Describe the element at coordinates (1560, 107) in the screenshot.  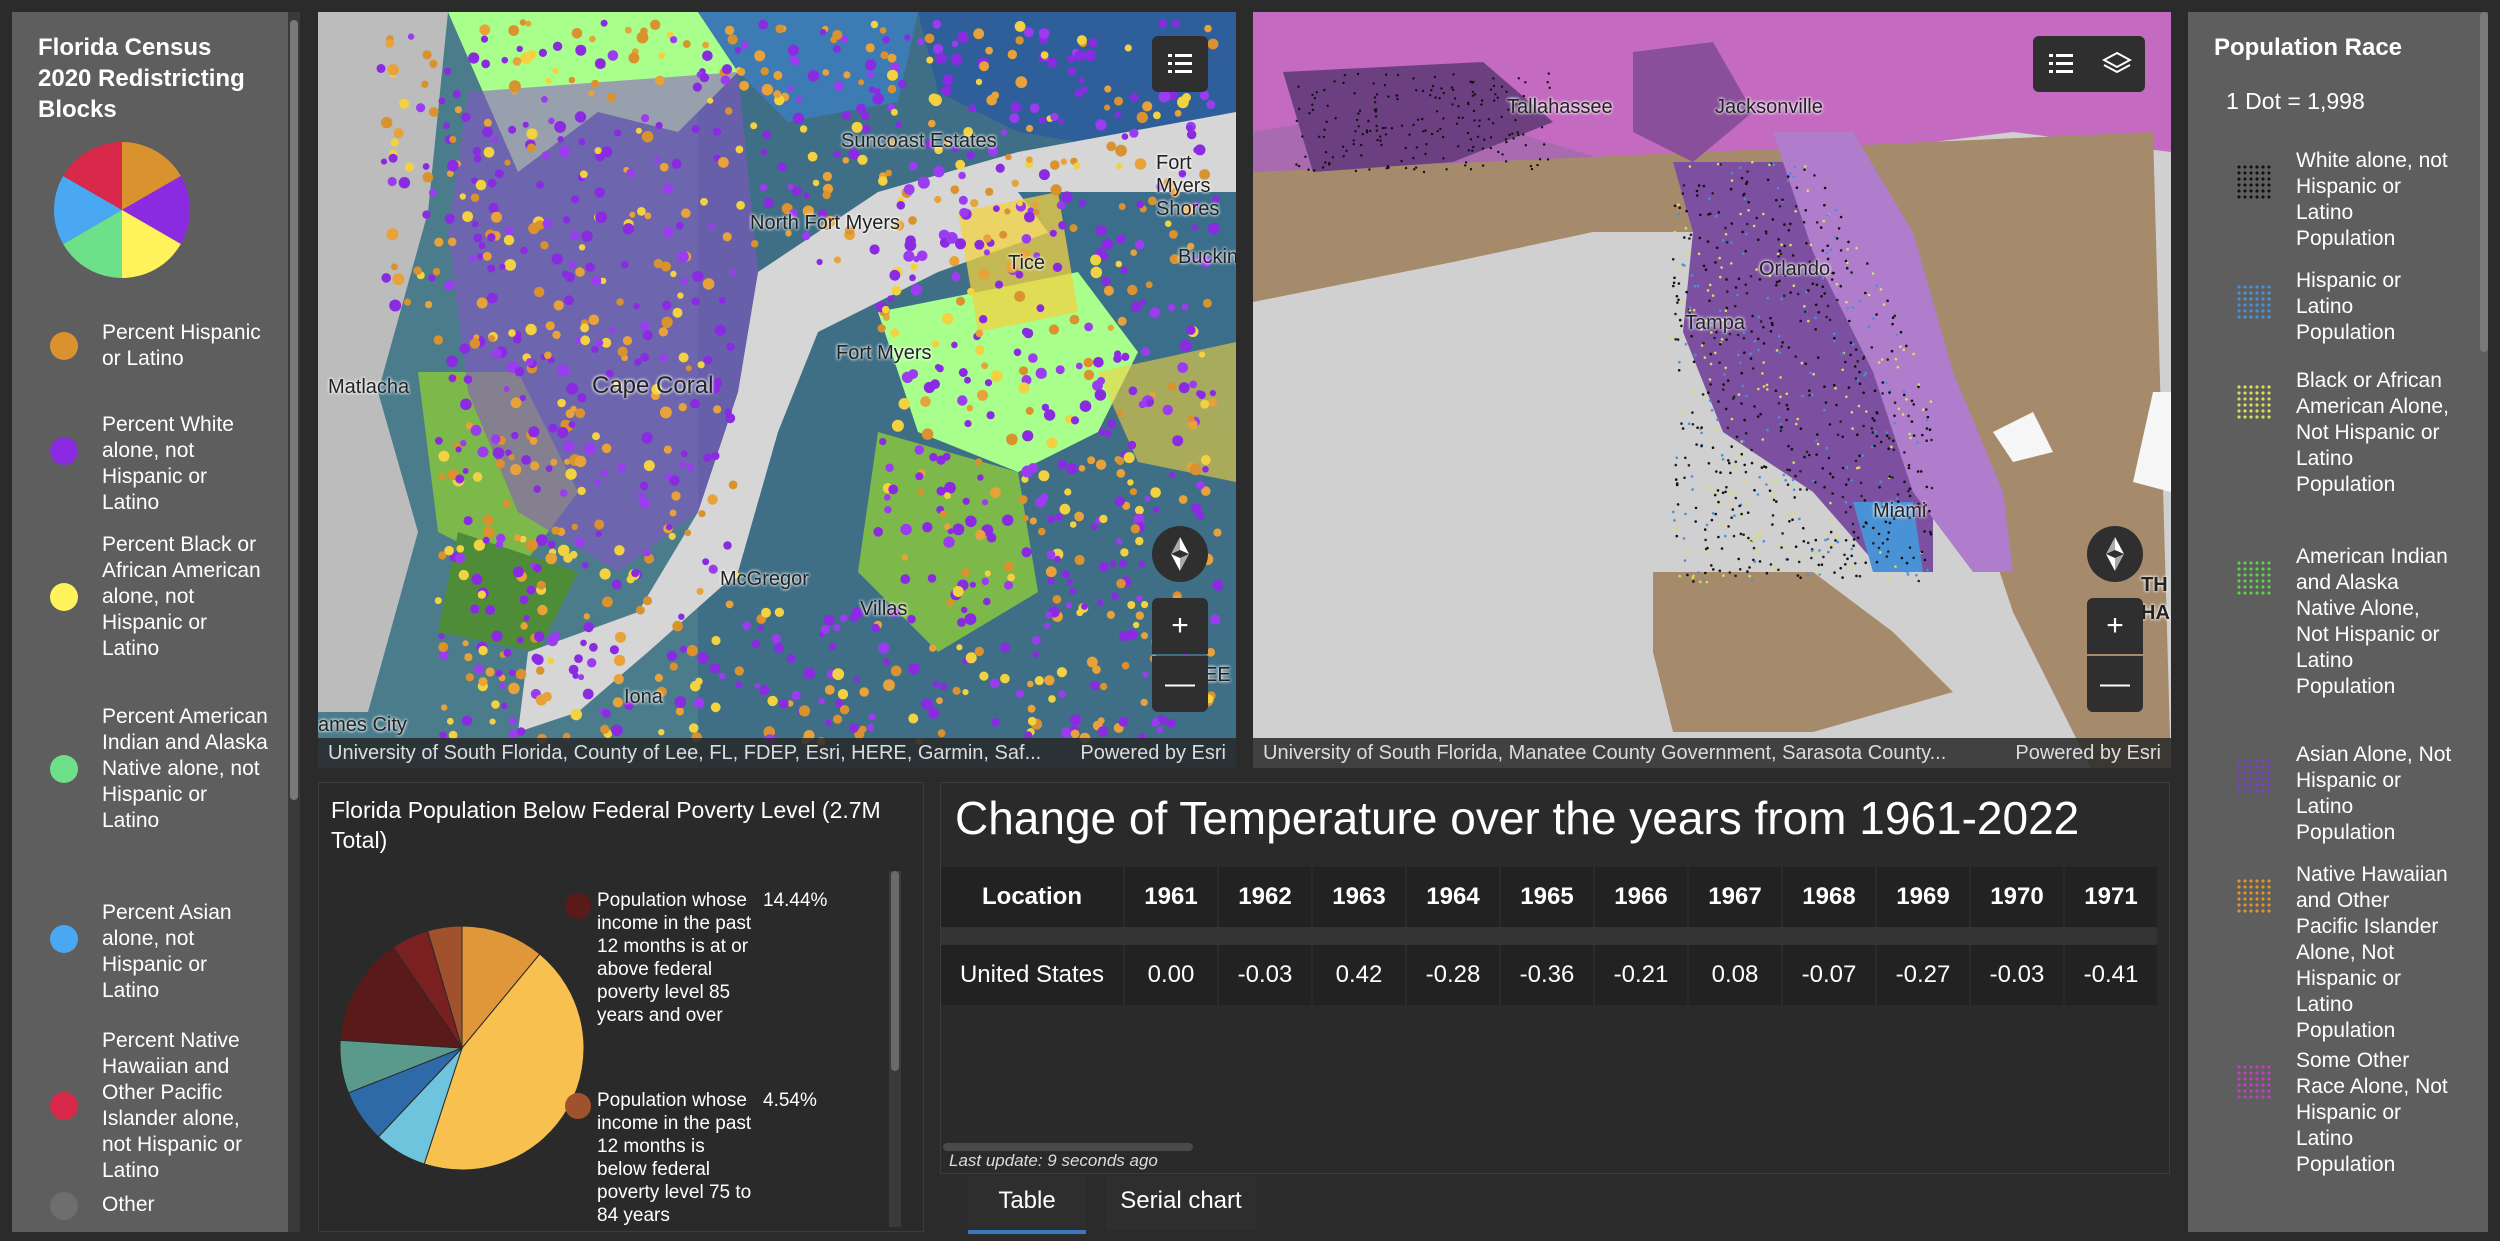
I see `map-label-tallahassee: Tallahassee` at that location.